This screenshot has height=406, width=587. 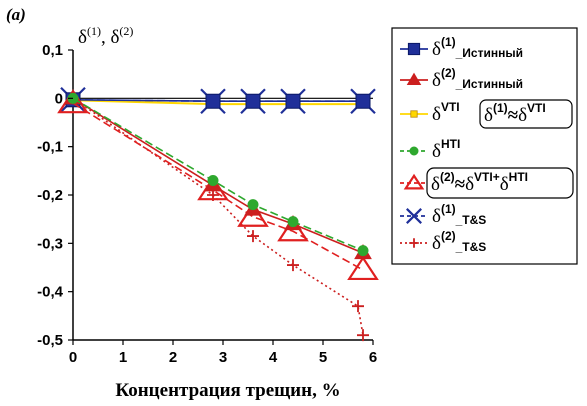 What do you see at coordinates (50, 243) in the screenshot?
I see `y-tick-label: -0,3` at bounding box center [50, 243].